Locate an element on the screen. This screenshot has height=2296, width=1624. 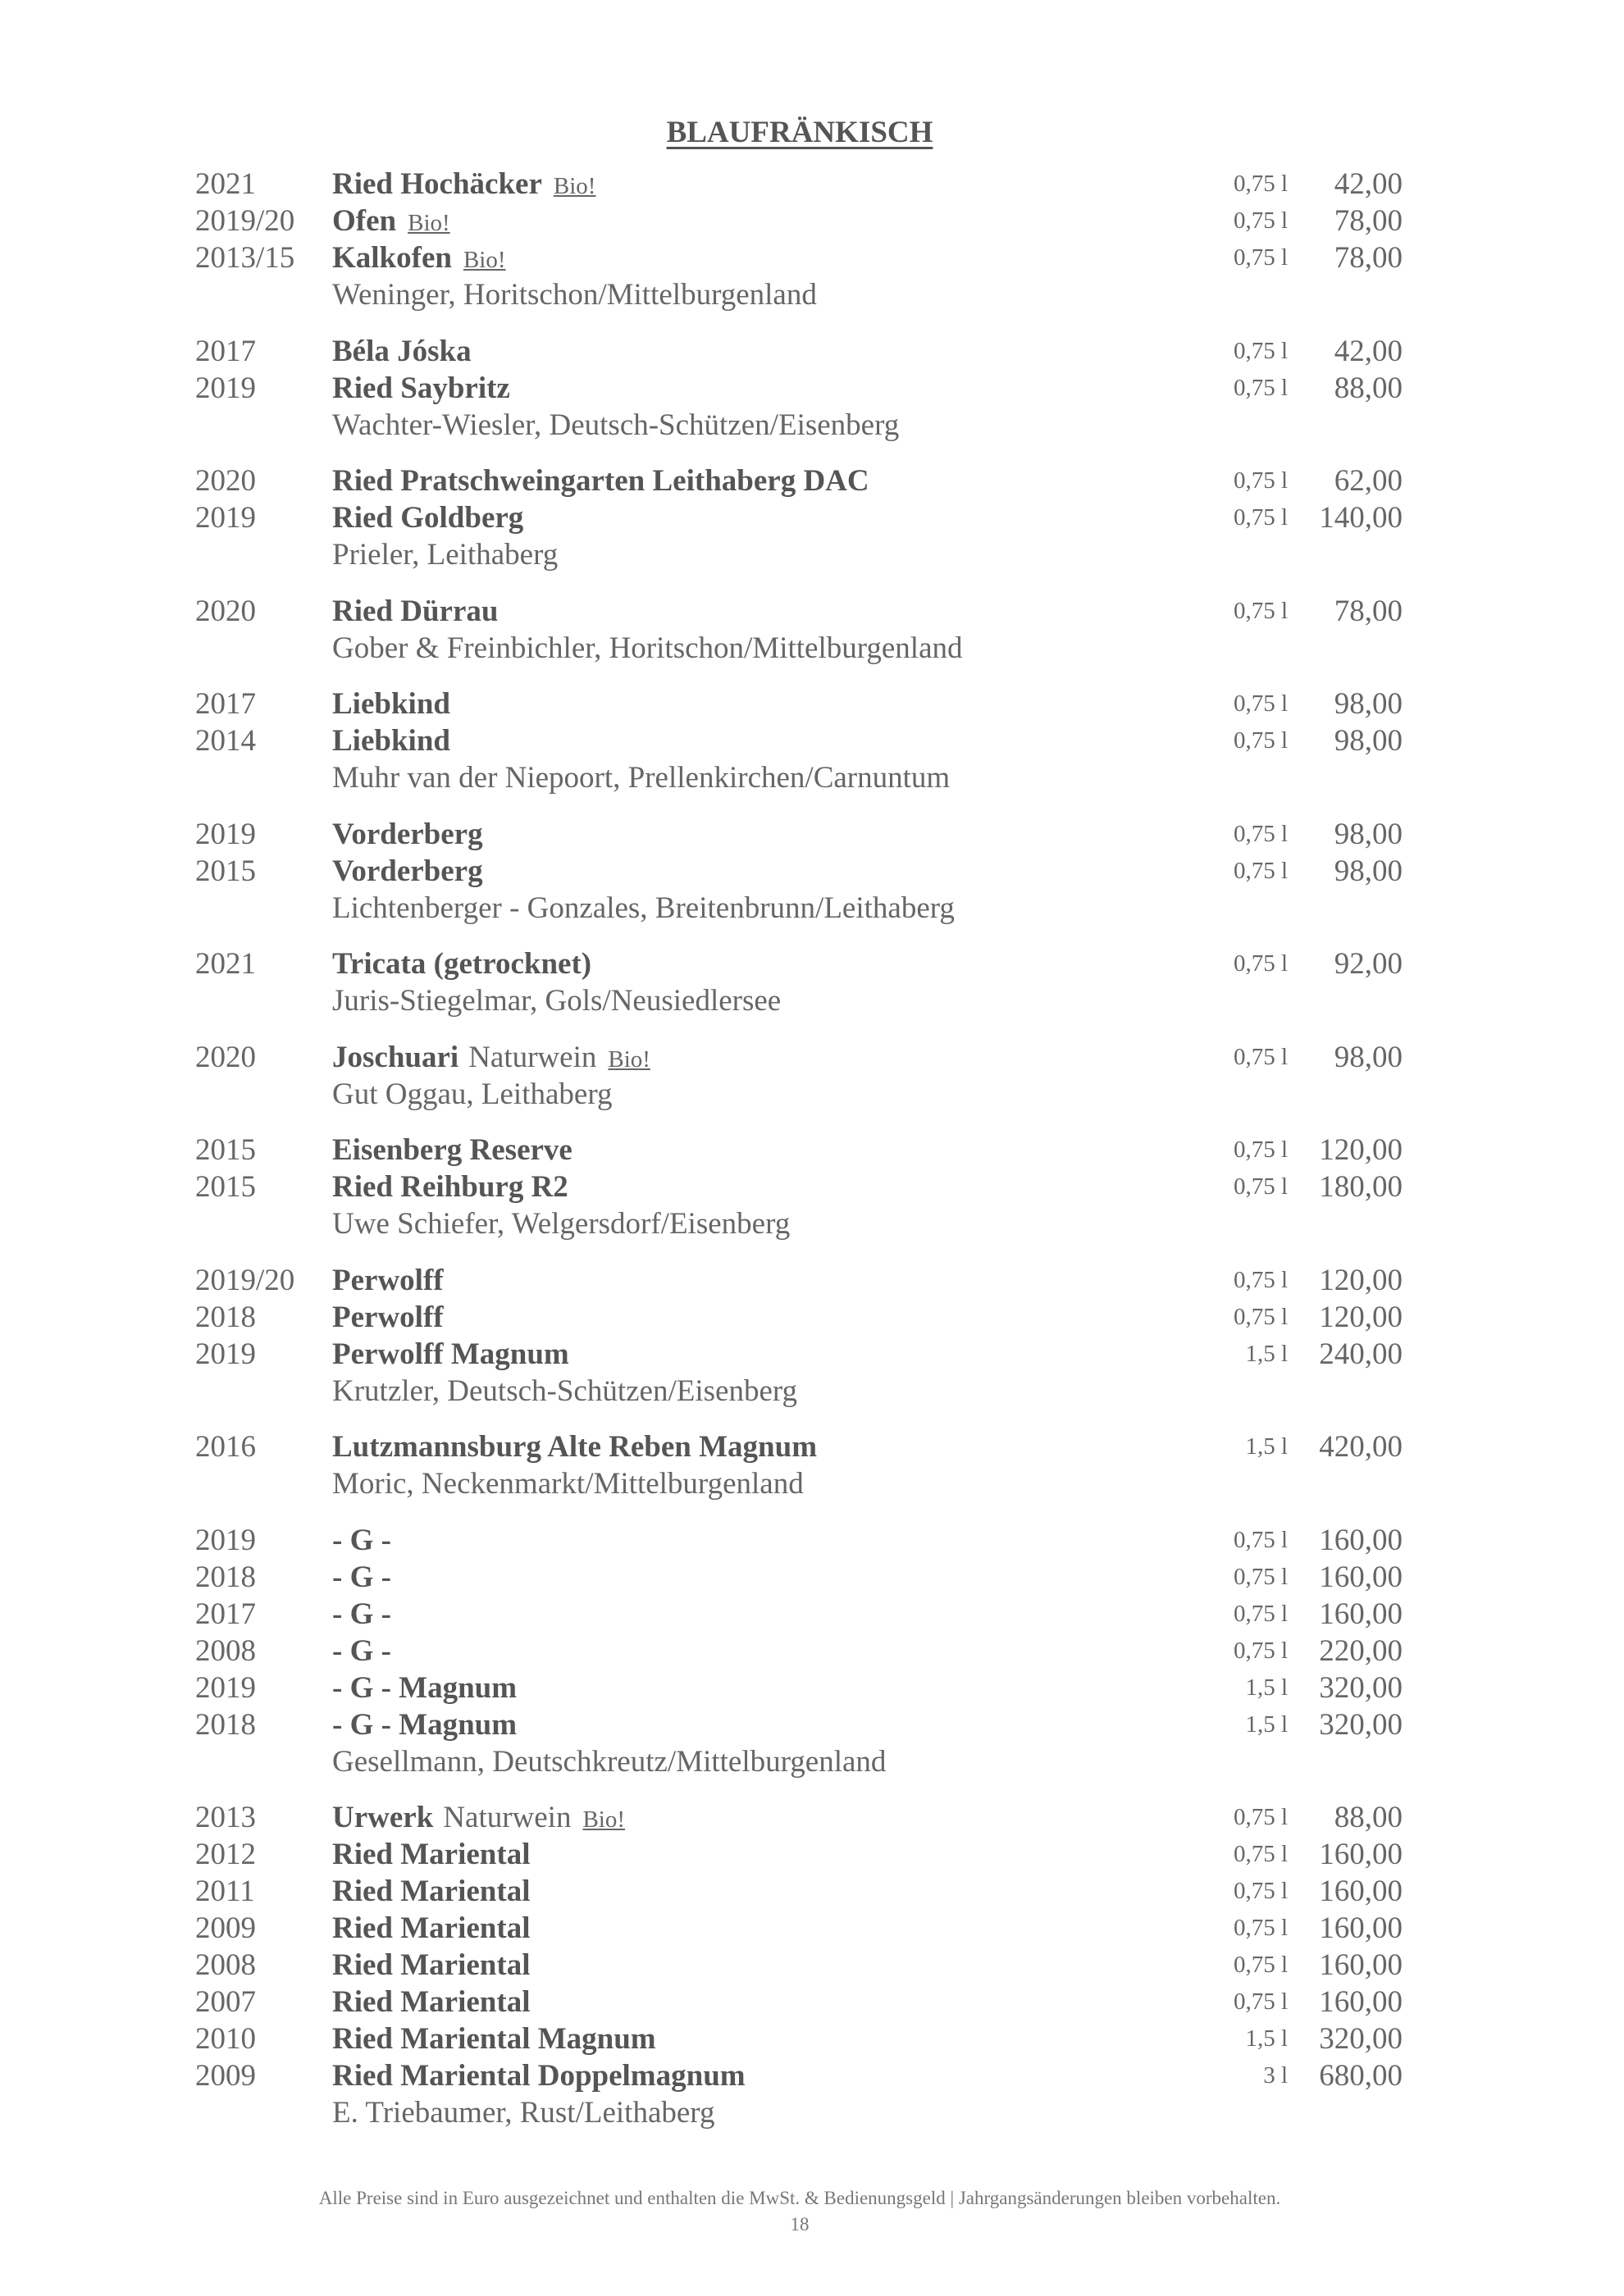
wine-row: 2019 Ried Goldberg 0,75 l 140,00 is located at coordinates (812, 517).